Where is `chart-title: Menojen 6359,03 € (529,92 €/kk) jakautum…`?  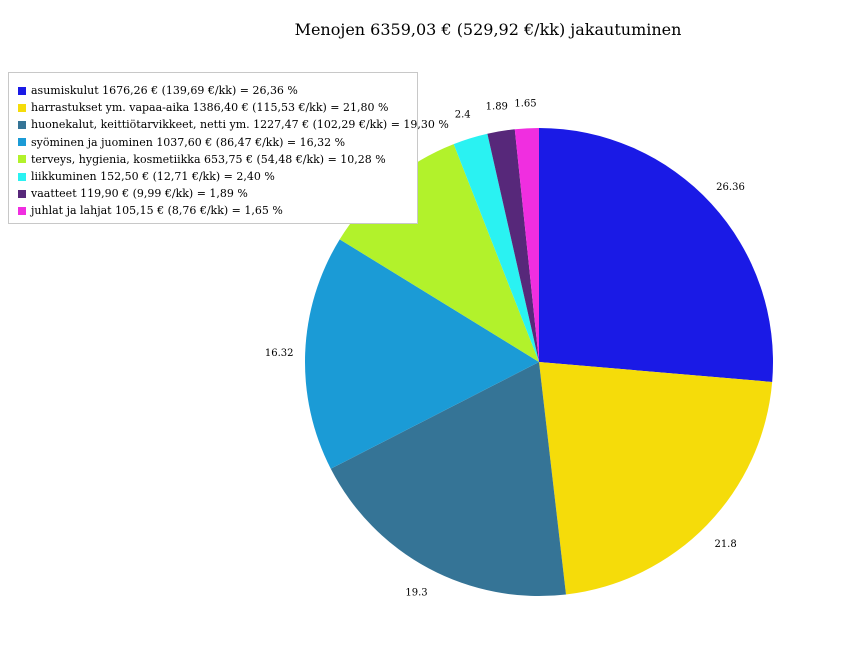 chart-title: Menojen 6359,03 € (529,92 €/kk) jakautum… is located at coordinates (488, 29).